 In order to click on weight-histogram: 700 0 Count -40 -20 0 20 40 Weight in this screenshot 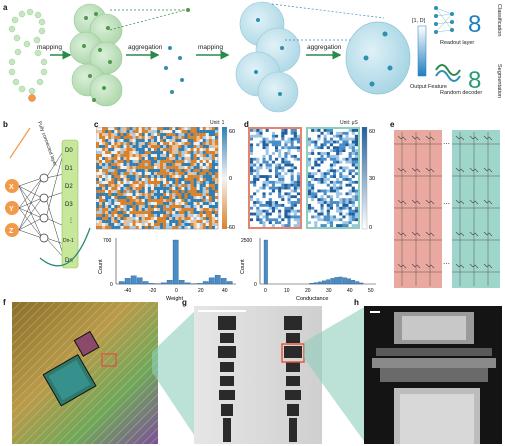, I will do `click(167, 270)`.